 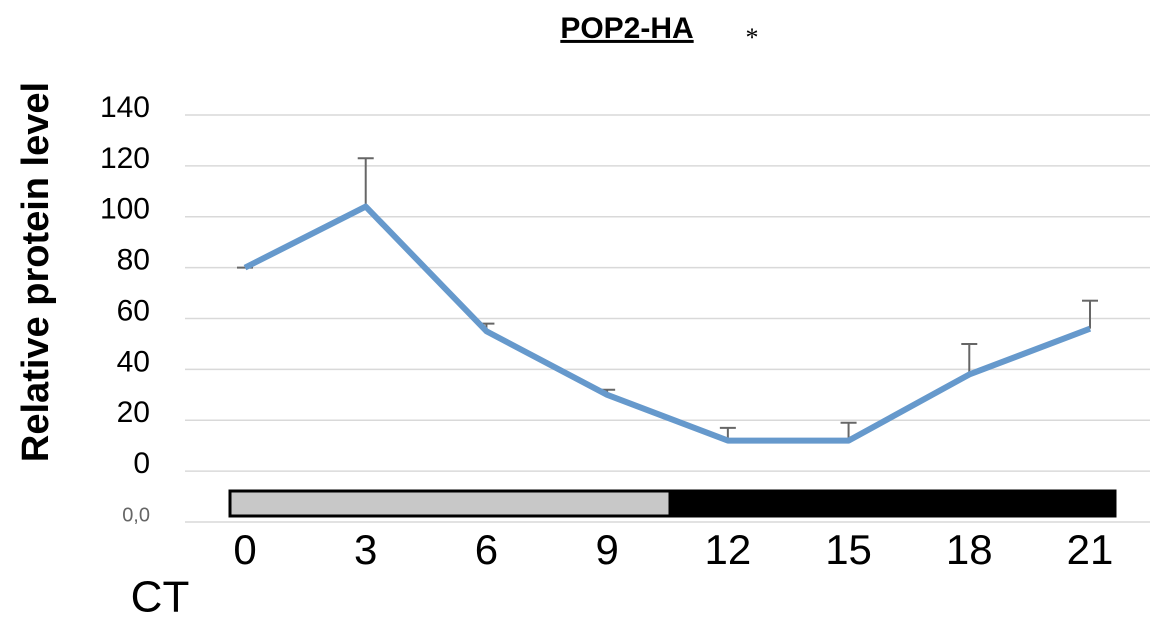 What do you see at coordinates (626, 28) in the screenshot?
I see `chart-title: POP2-HA` at bounding box center [626, 28].